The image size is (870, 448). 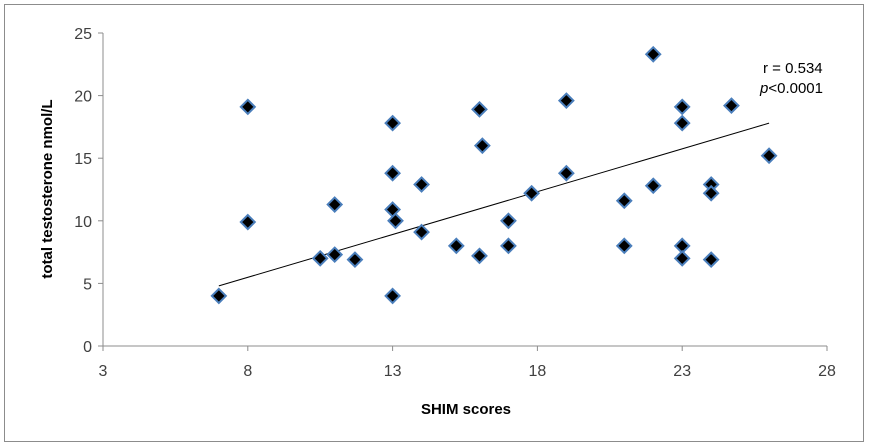 What do you see at coordinates (83, 159) in the screenshot?
I see `y-tick-label: 15` at bounding box center [83, 159].